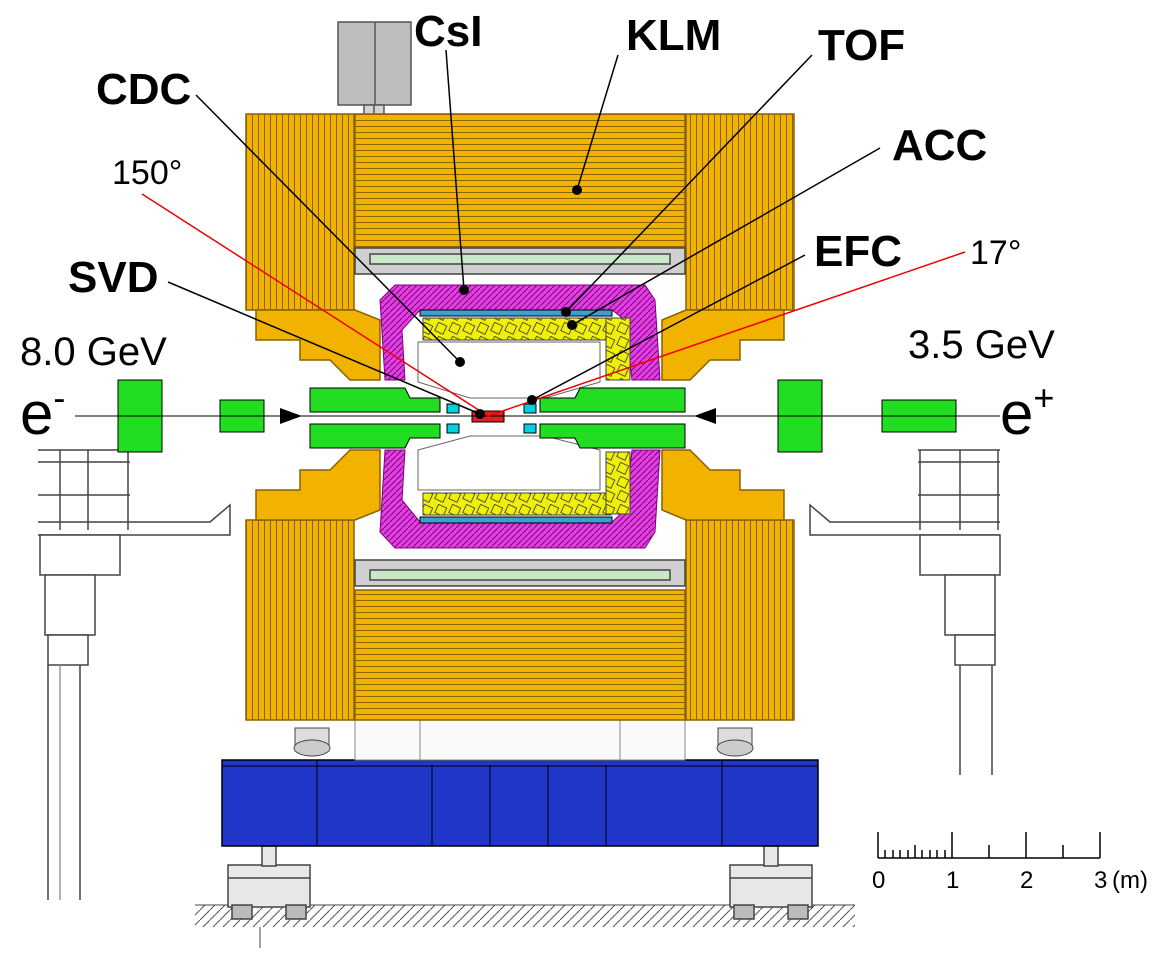 The width and height of the screenshot is (1163, 957). What do you see at coordinates (37, 413) in the screenshot?
I see `electron-base: e` at bounding box center [37, 413].